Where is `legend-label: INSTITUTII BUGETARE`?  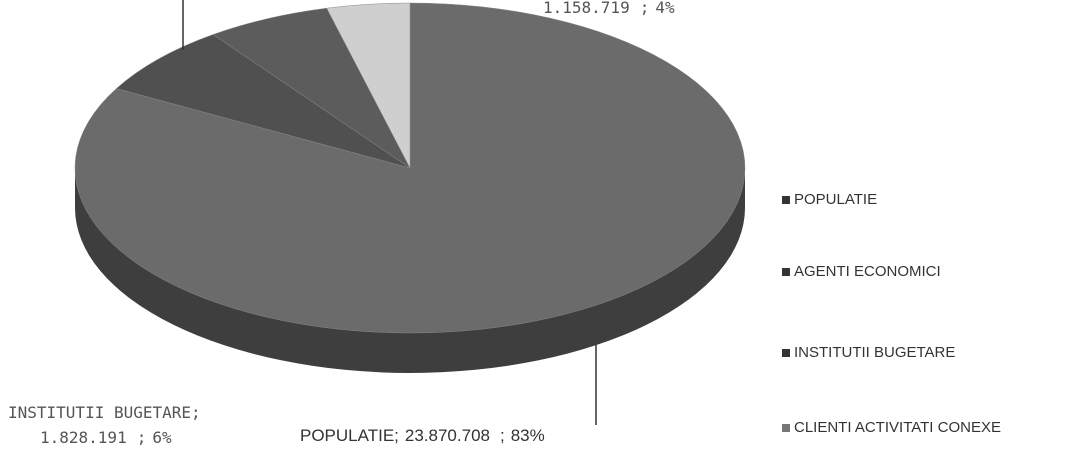 legend-label: INSTITUTII BUGETARE is located at coordinates (874, 352).